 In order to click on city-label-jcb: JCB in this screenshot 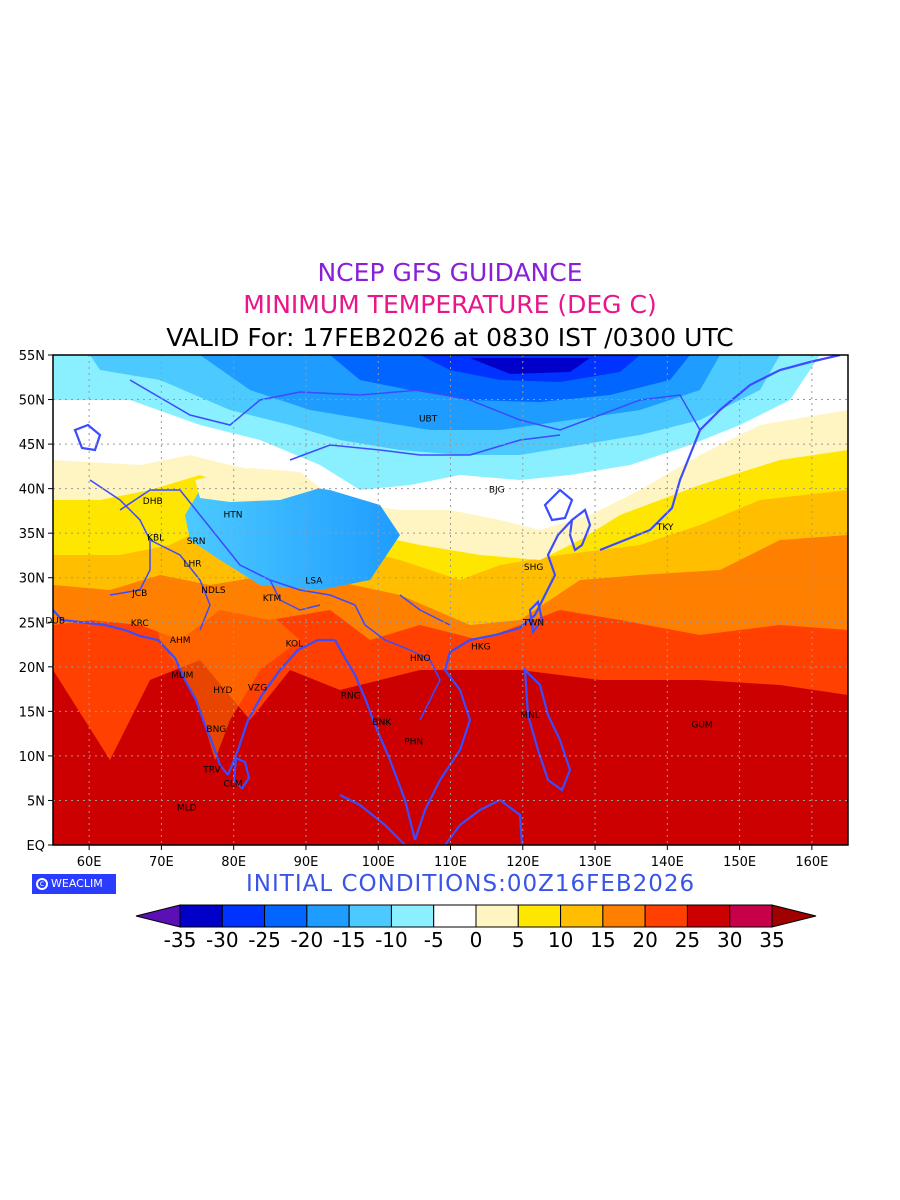, I will do `click(139, 594)`.